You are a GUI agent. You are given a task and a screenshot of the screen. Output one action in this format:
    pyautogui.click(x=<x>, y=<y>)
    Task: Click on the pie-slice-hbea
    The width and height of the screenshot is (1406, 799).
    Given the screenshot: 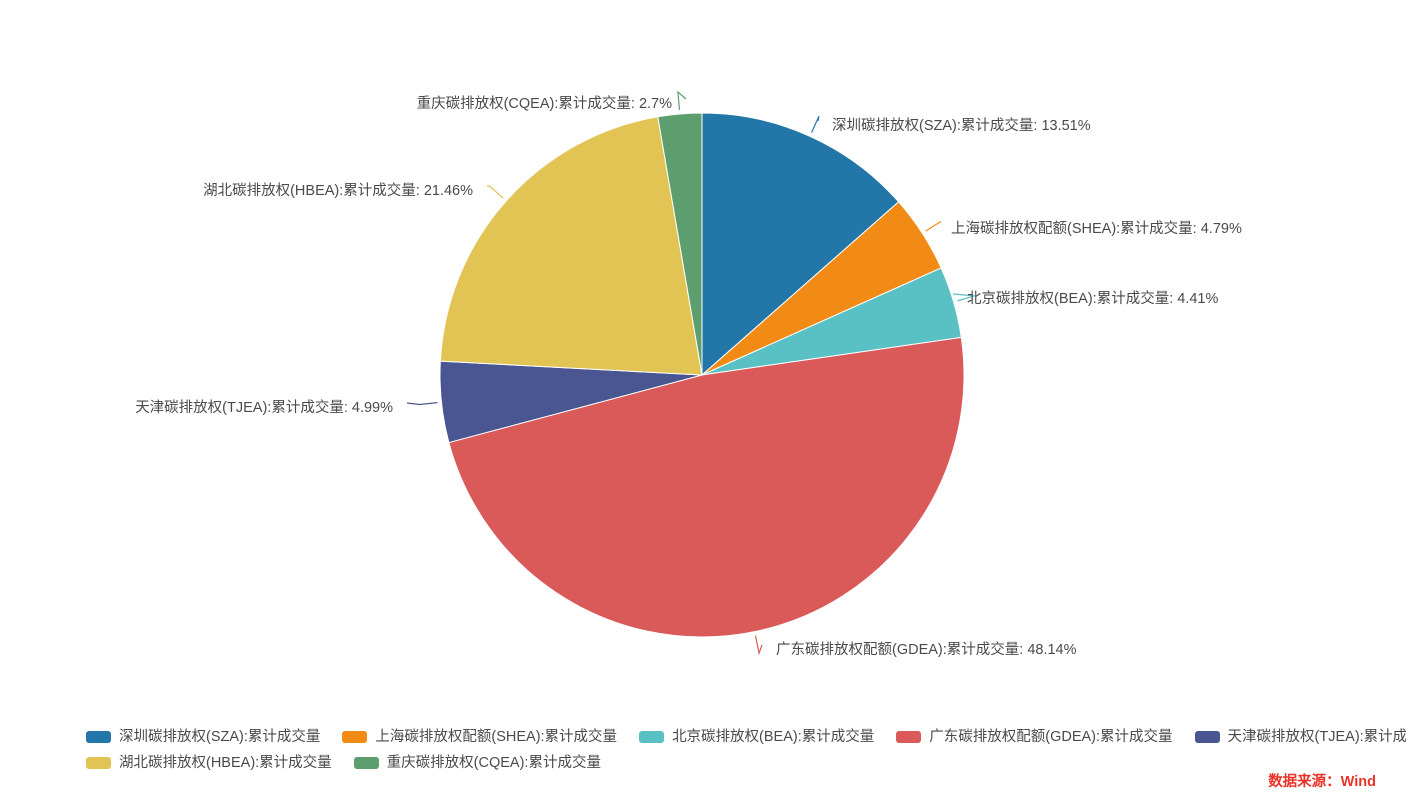 What is the action you would take?
    pyautogui.click(x=571, y=246)
    